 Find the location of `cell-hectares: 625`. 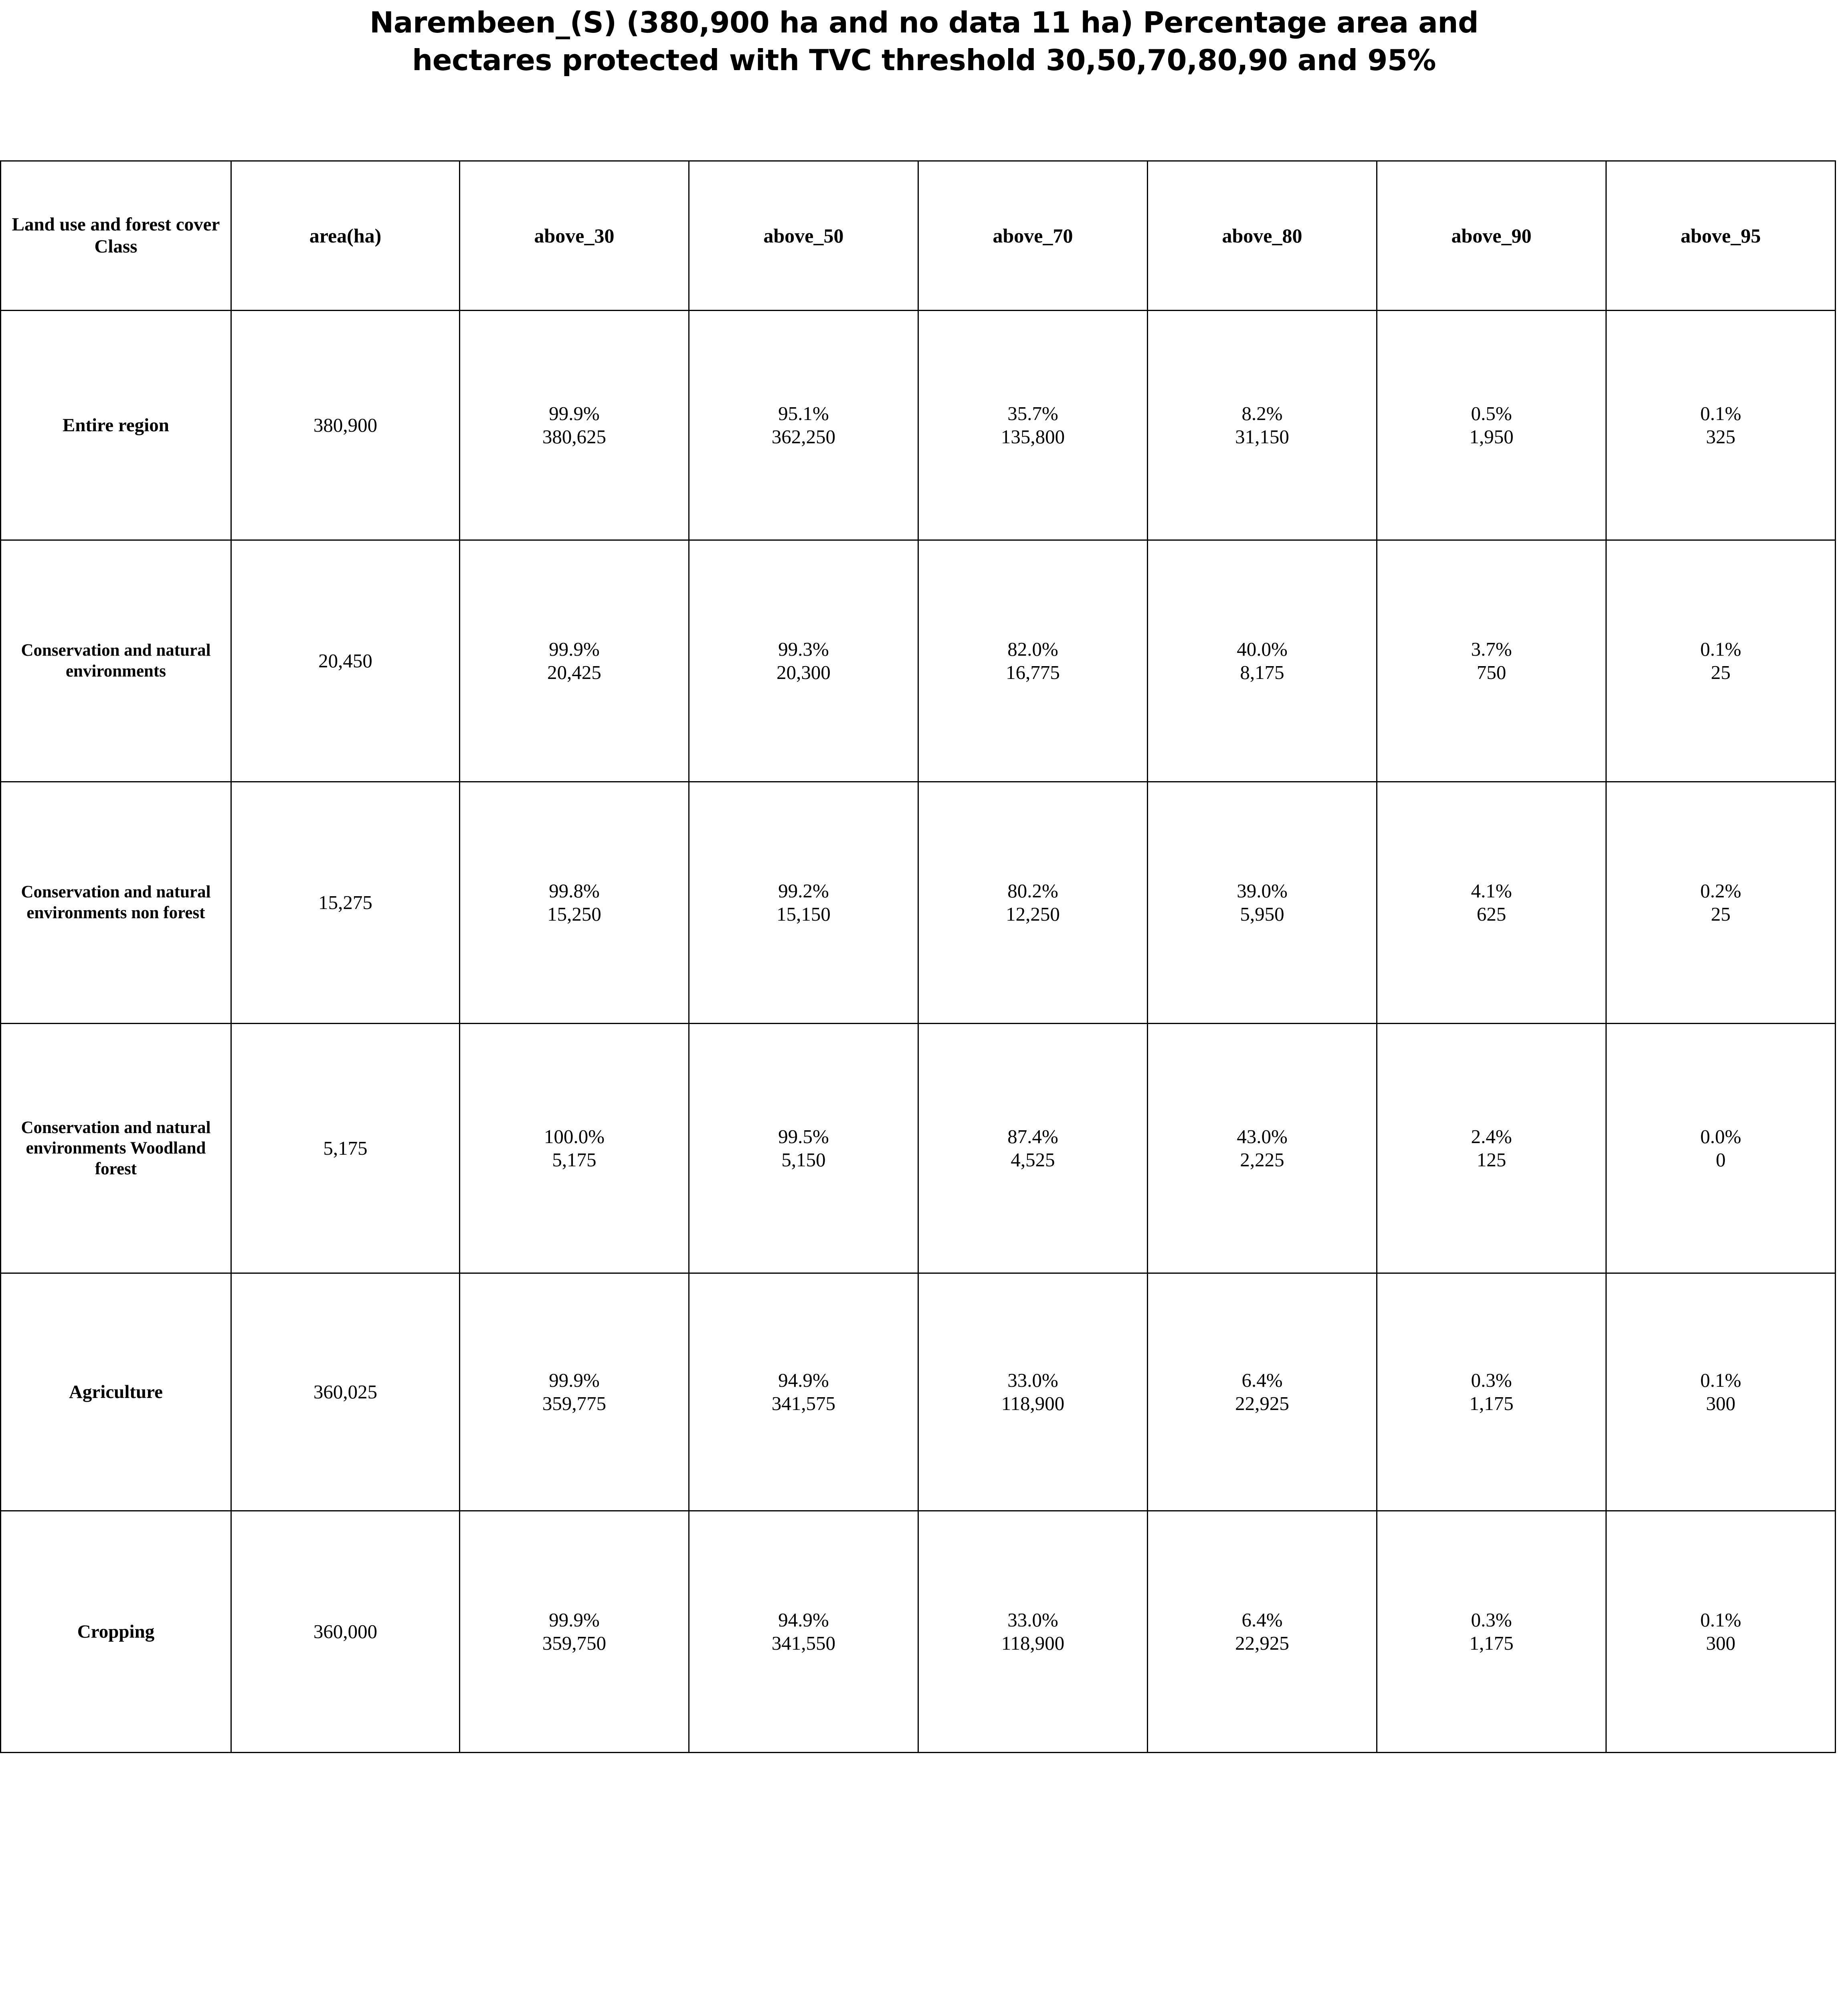

cell-hectares: 625 is located at coordinates (1491, 914).